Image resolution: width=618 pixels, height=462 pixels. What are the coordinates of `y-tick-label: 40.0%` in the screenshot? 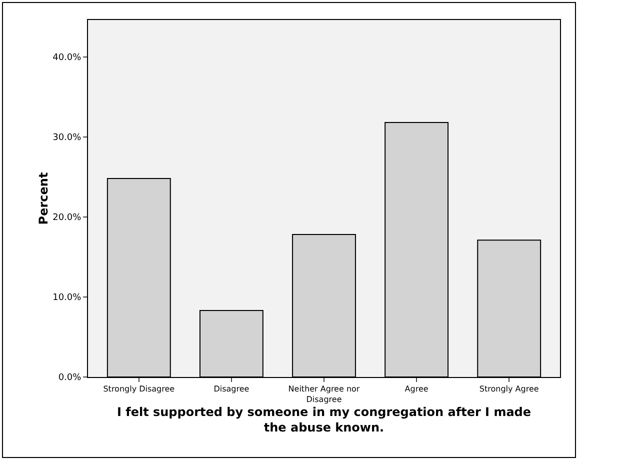 It's located at (67, 57).